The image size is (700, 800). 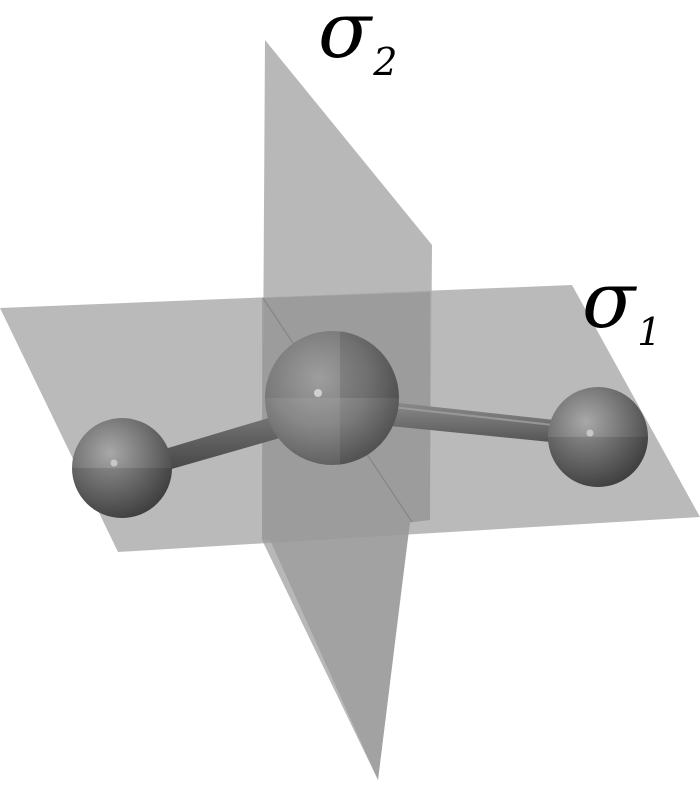 I want to click on sigma-2-subscript: 2, so click(x=385, y=62).